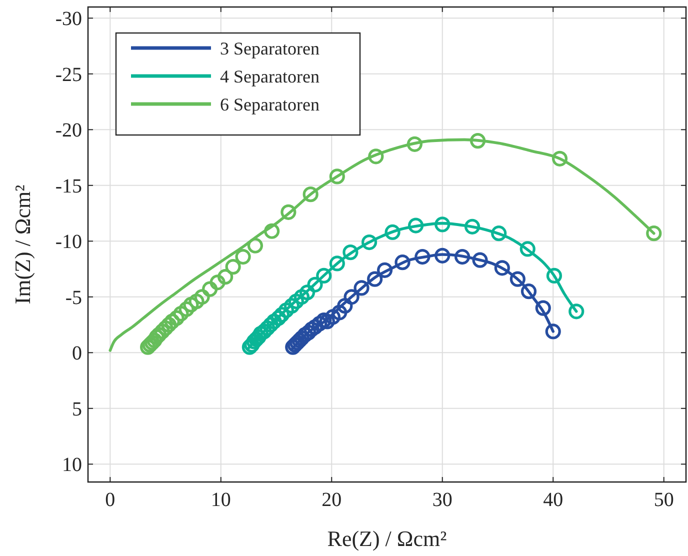 This screenshot has height=556, width=688. I want to click on x-tick-label: 20, so click(332, 500).